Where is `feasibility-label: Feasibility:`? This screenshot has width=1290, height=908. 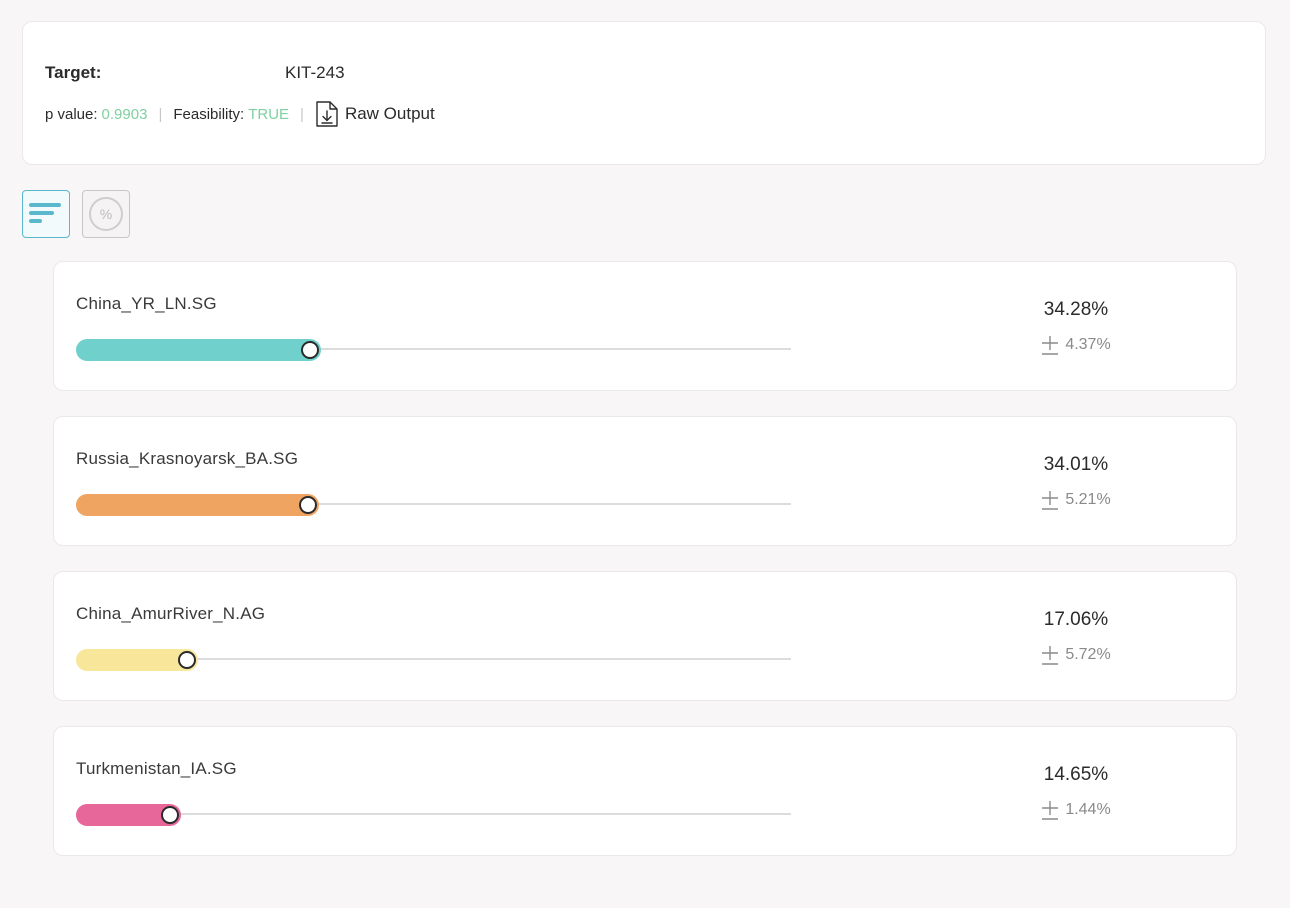 feasibility-label: Feasibility: is located at coordinates (209, 114).